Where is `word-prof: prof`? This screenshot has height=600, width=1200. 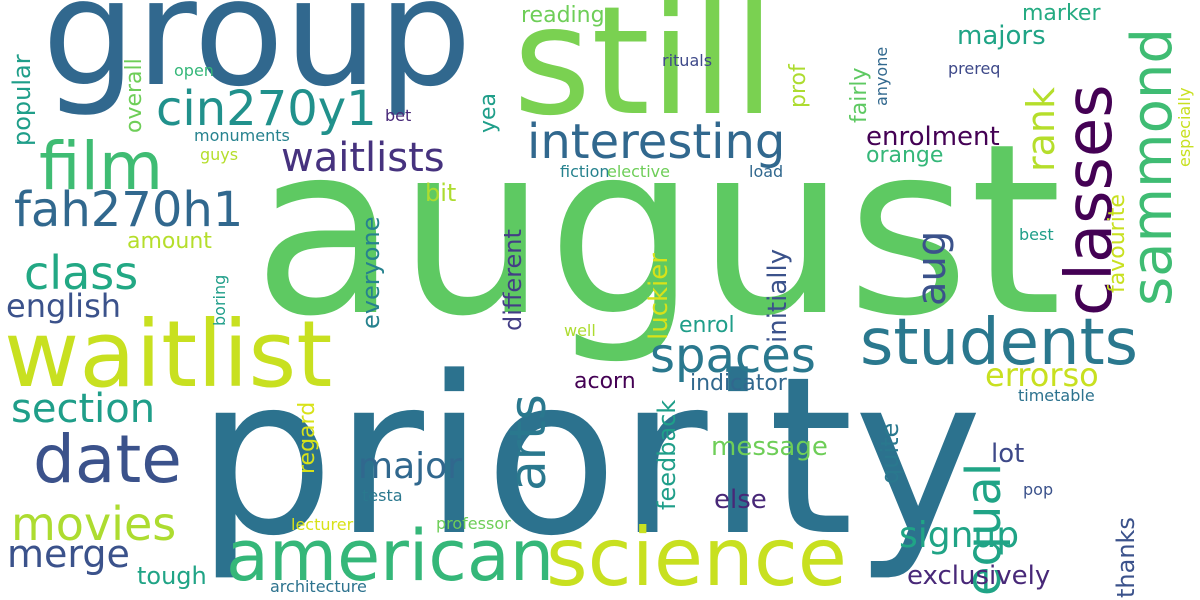 word-prof: prof is located at coordinates (798, 86).